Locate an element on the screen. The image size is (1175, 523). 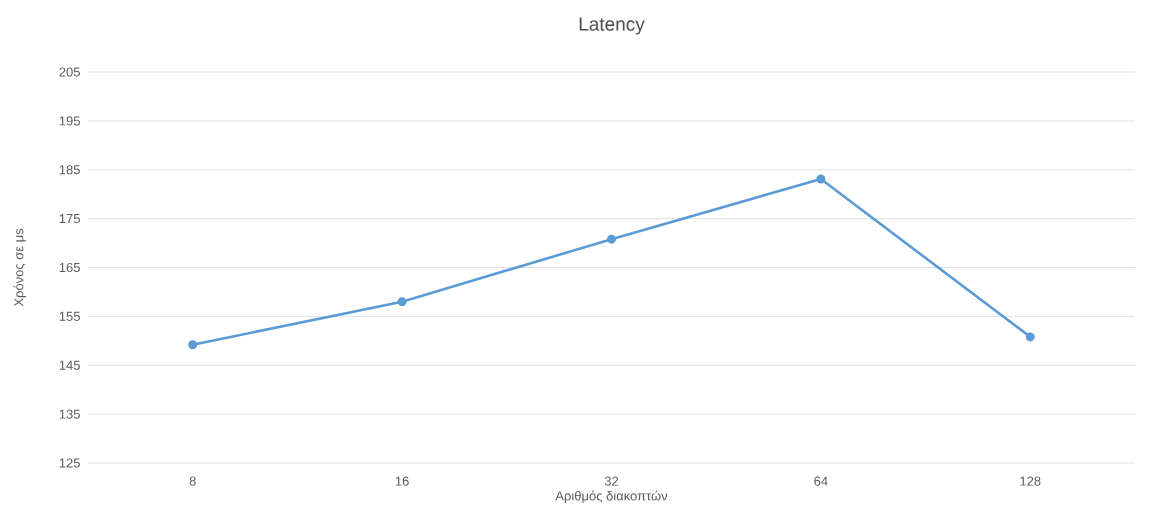
y-tick-label: 185 is located at coordinates (69, 170).